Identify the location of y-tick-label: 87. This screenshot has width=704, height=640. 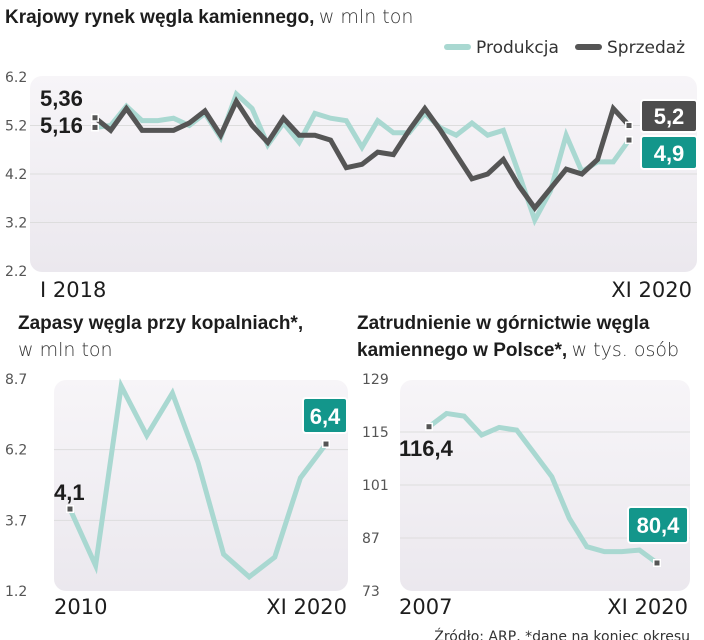
(371, 539).